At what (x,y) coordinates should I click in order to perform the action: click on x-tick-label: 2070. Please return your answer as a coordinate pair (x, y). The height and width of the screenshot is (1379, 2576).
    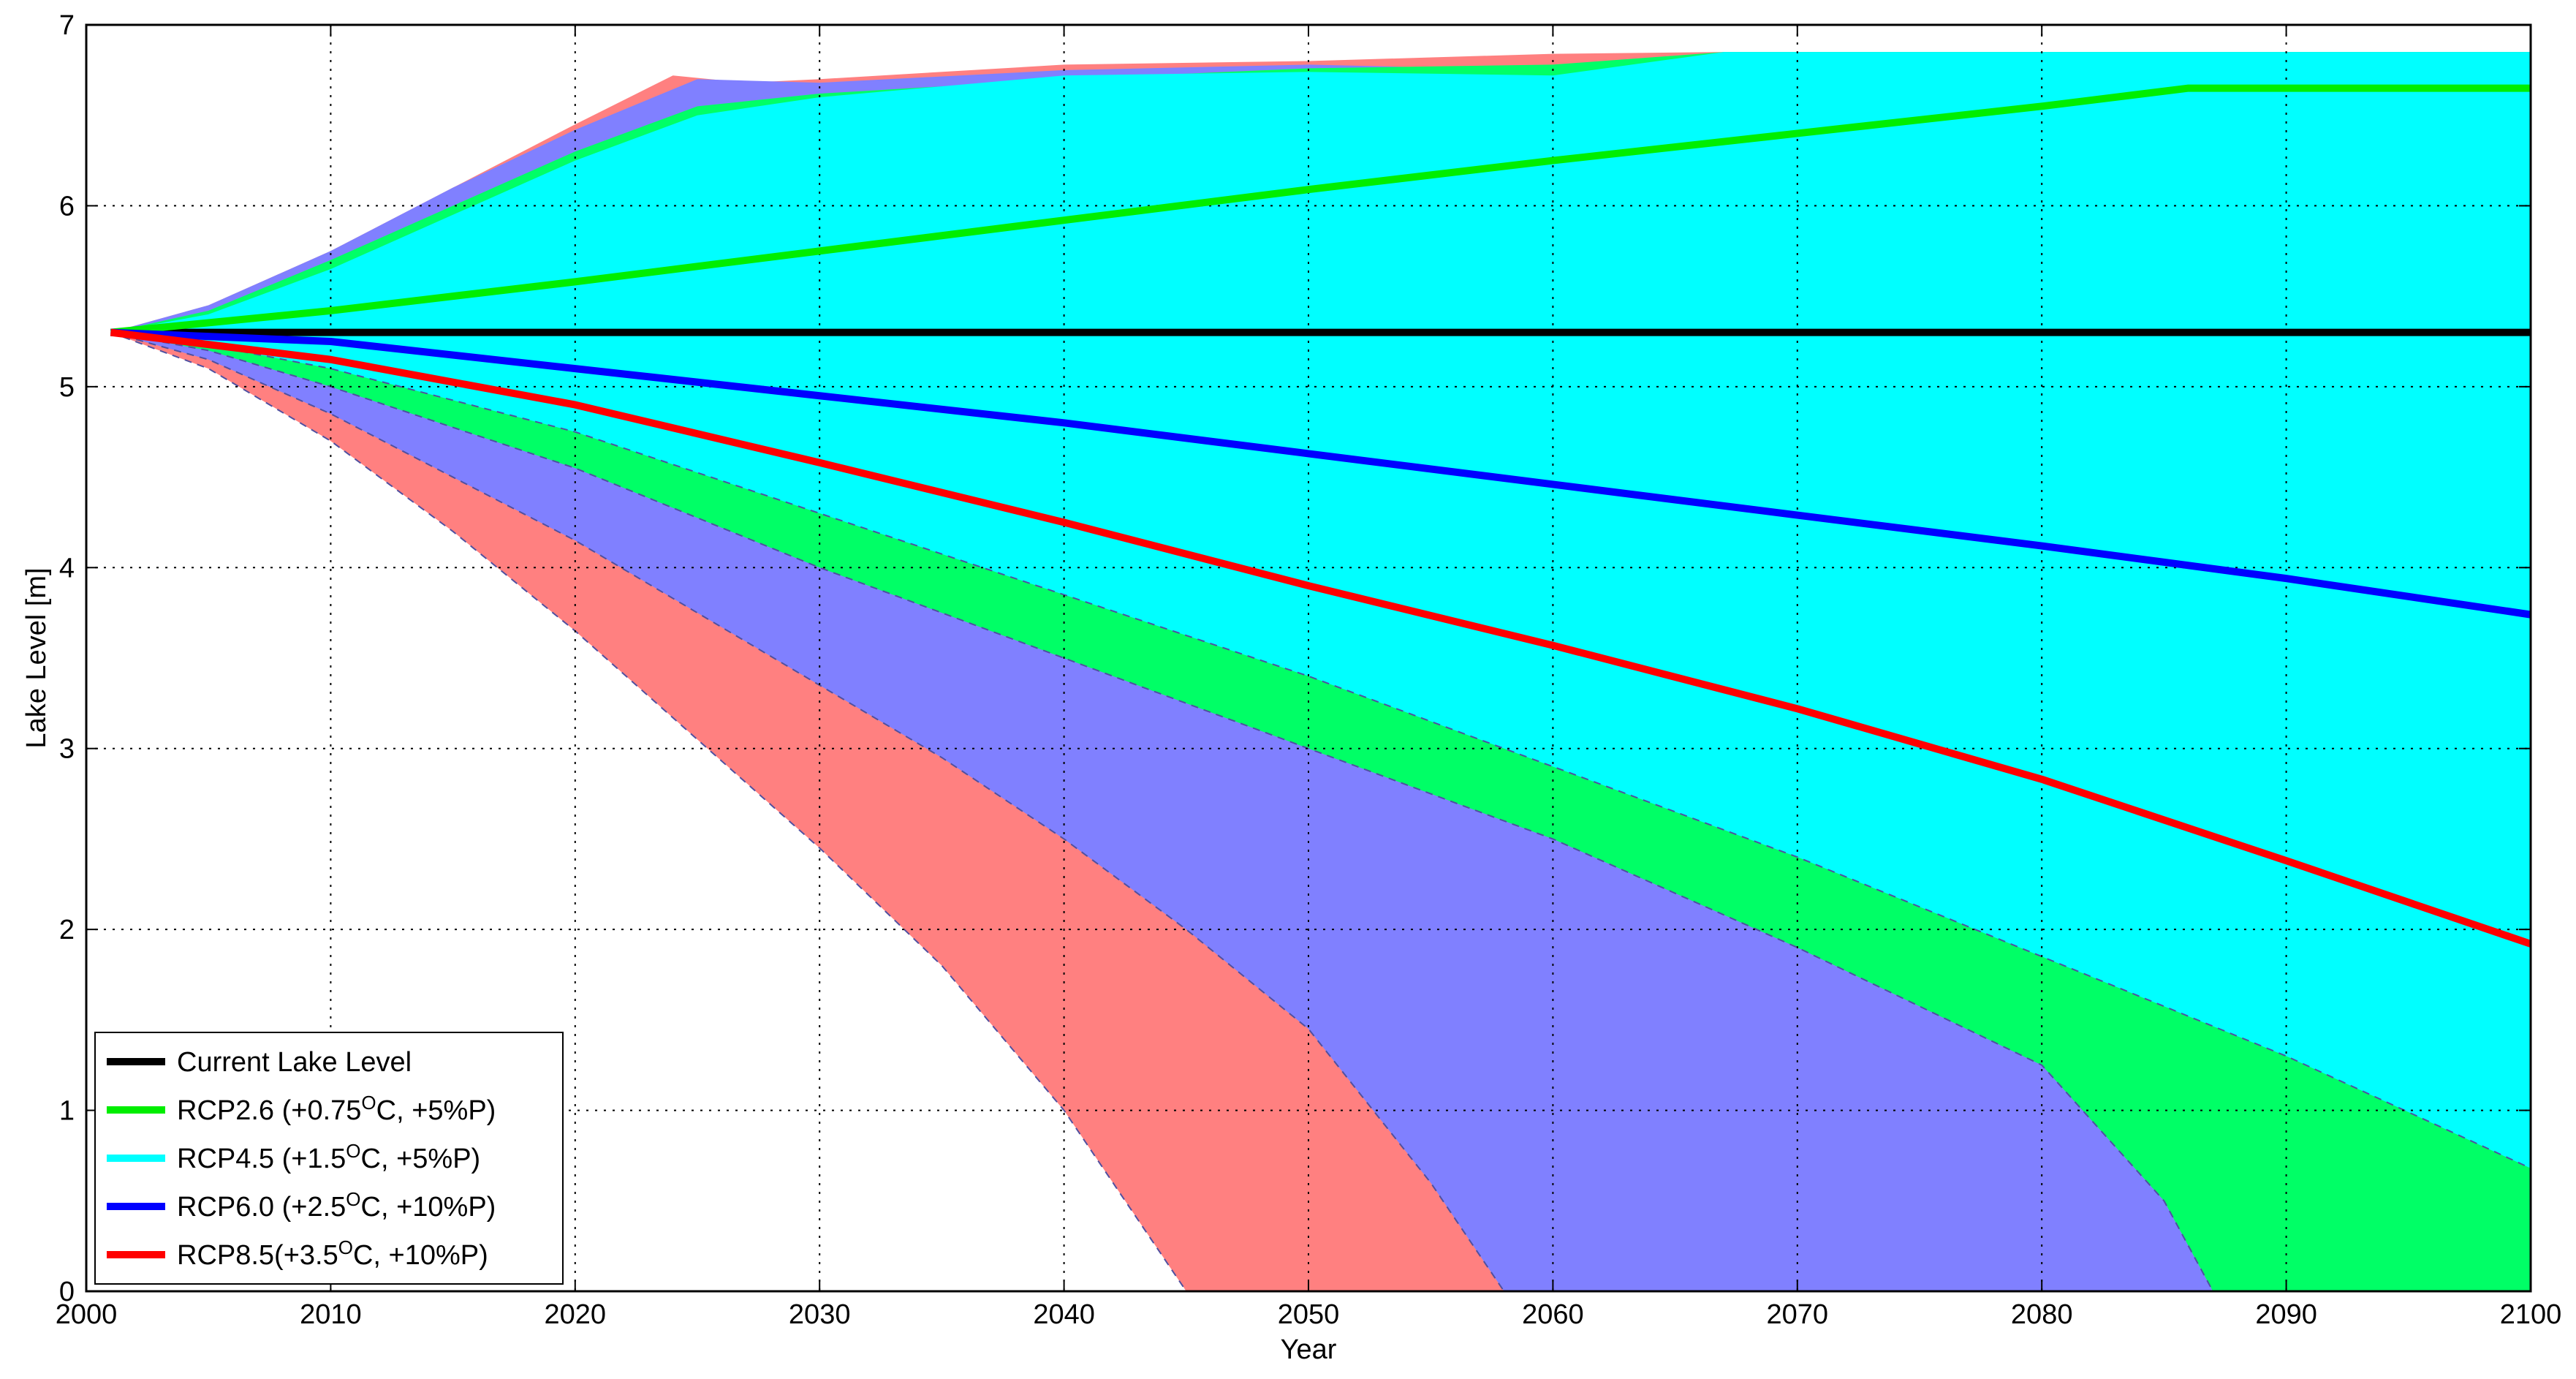
    Looking at the image, I should click on (1798, 1314).